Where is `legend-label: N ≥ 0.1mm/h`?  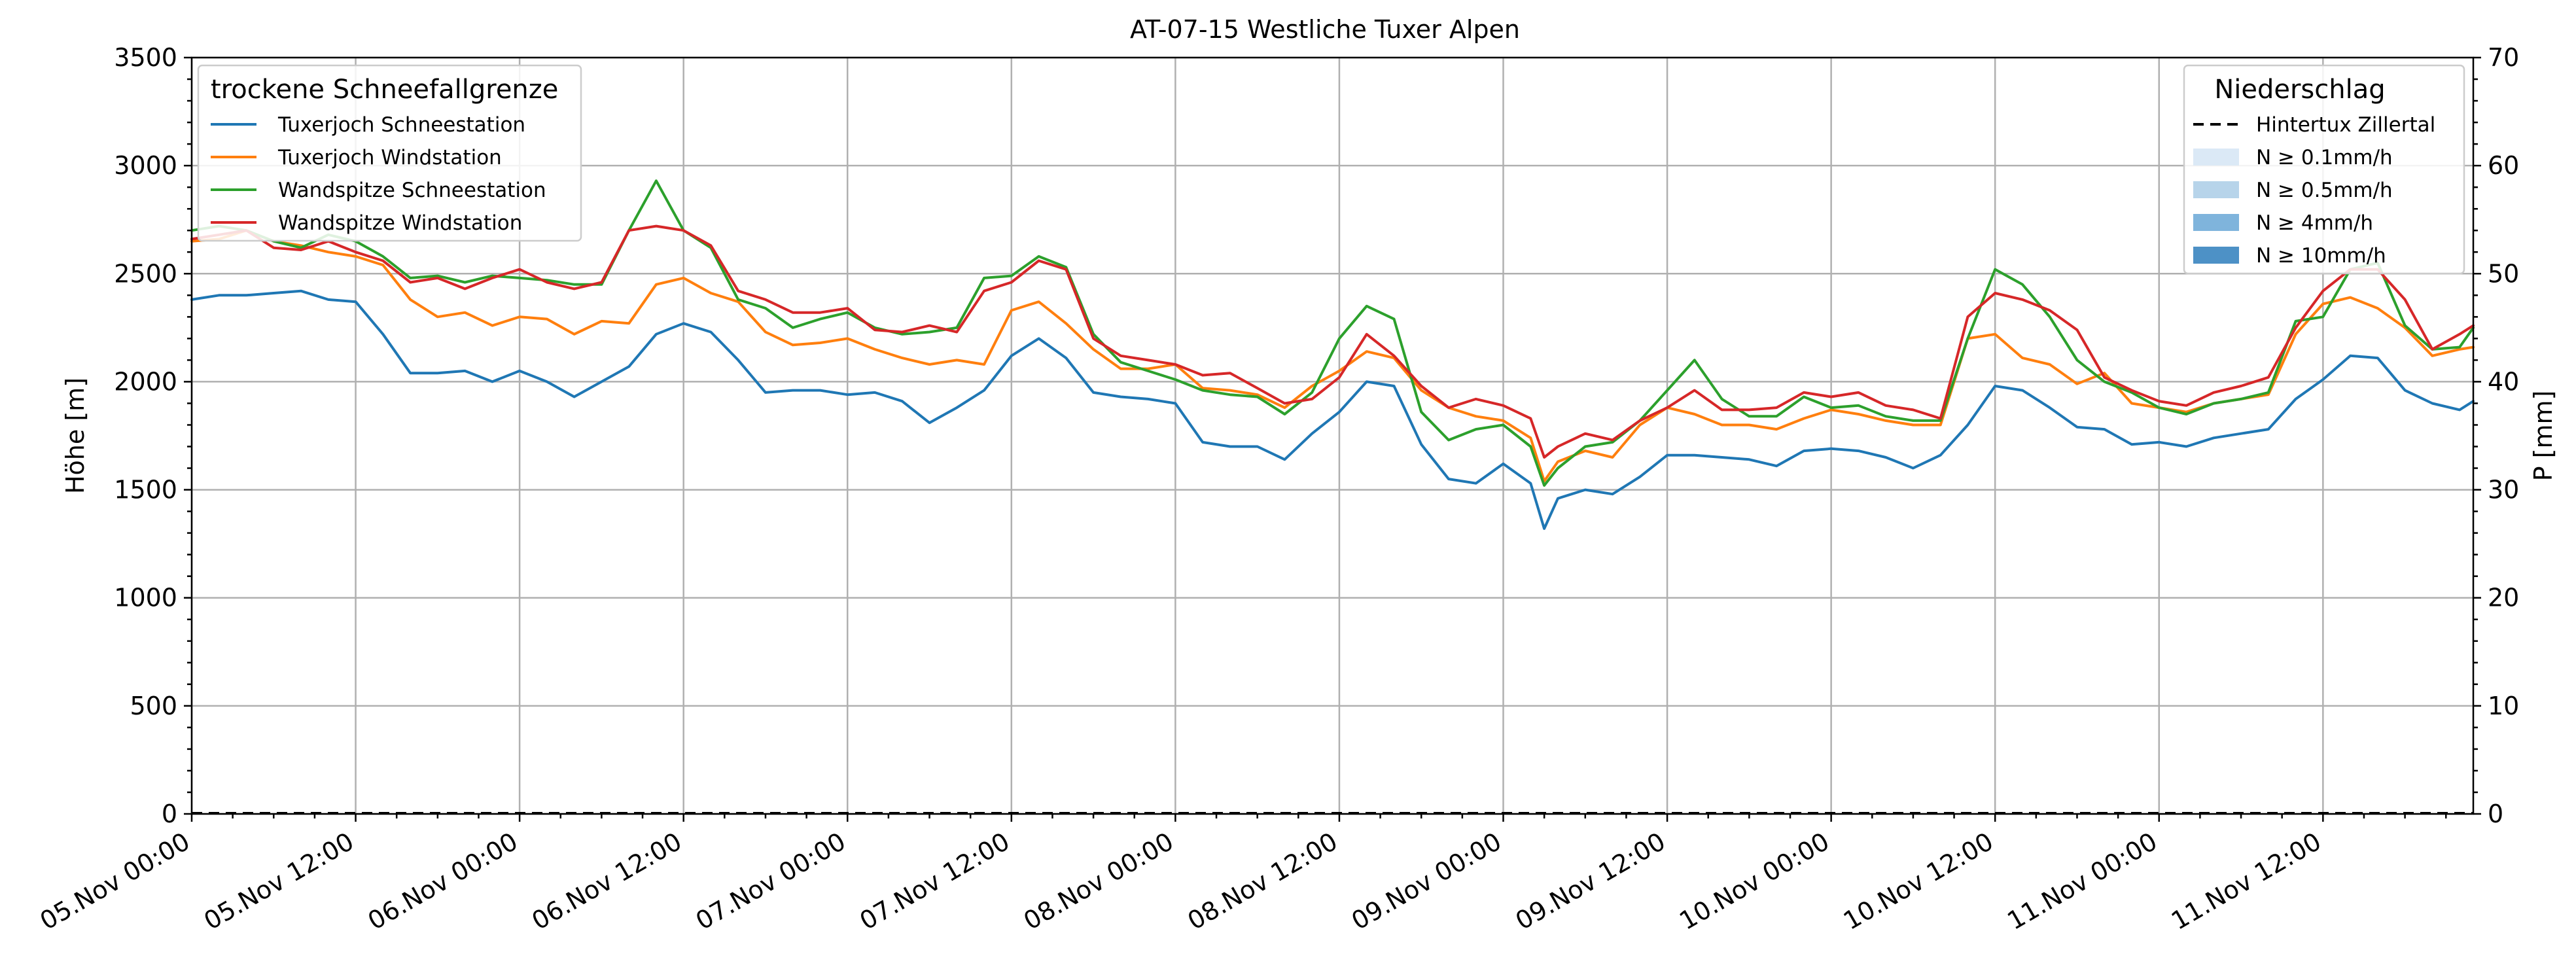
legend-label: N ≥ 0.1mm/h is located at coordinates (2324, 157).